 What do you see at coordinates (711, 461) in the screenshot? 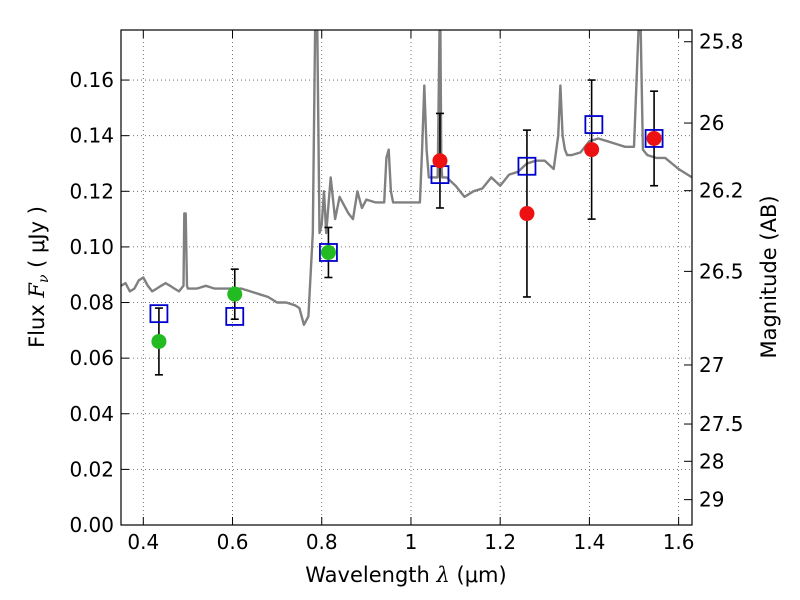
I see `y2-tick-label: 28` at bounding box center [711, 461].